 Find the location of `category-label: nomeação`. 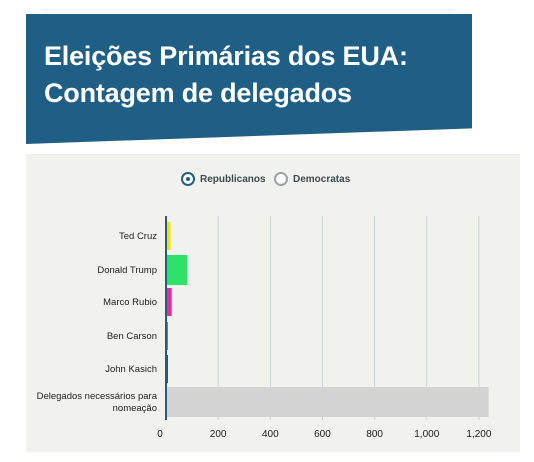

category-label: nomeação is located at coordinates (135, 408).